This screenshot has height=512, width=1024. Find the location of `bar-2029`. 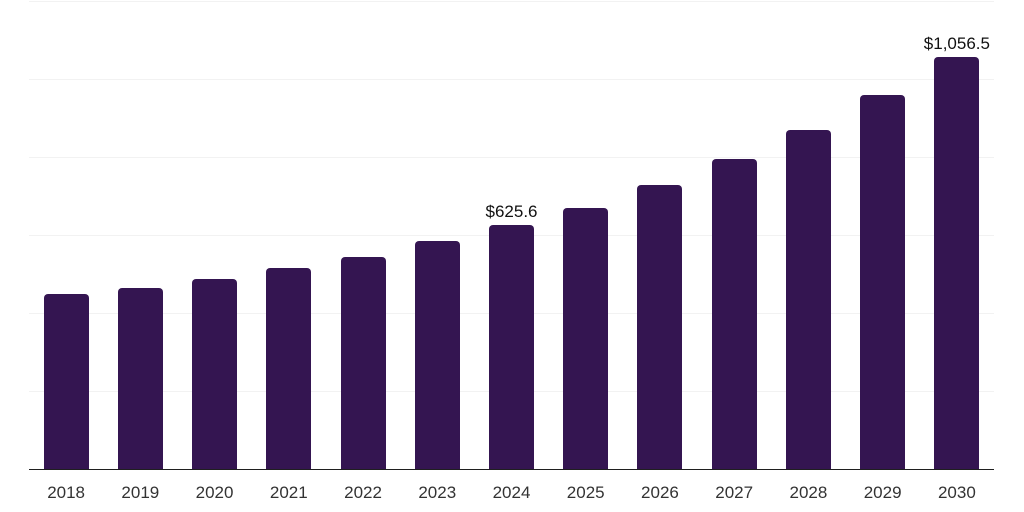

bar-2029 is located at coordinates (883, 282).